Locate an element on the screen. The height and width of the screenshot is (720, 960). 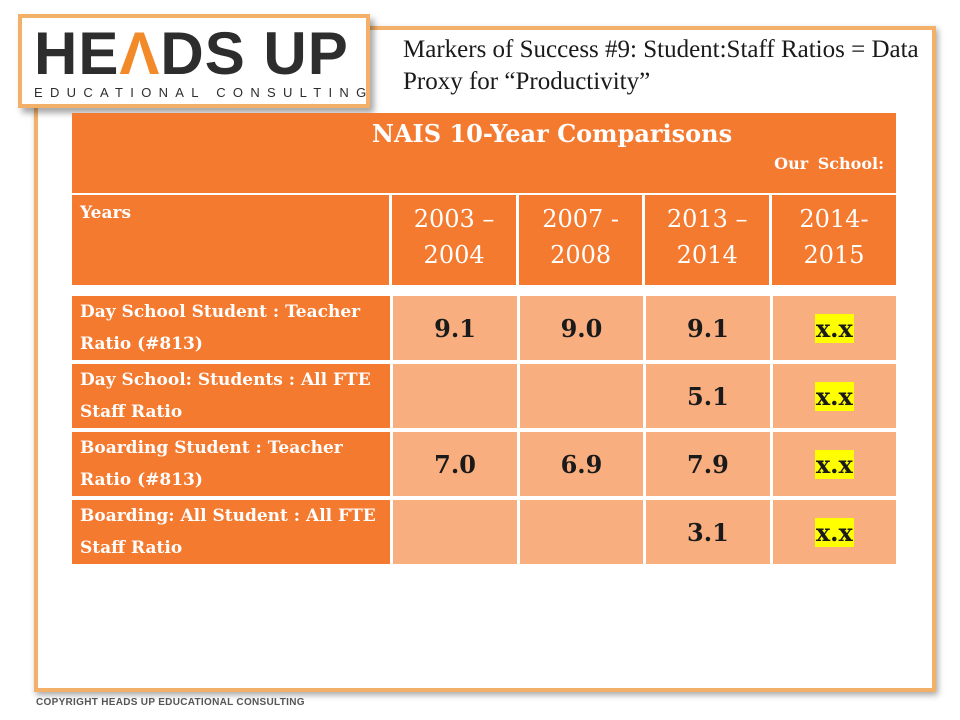
value-cell: 7.0 is located at coordinates (454, 465).